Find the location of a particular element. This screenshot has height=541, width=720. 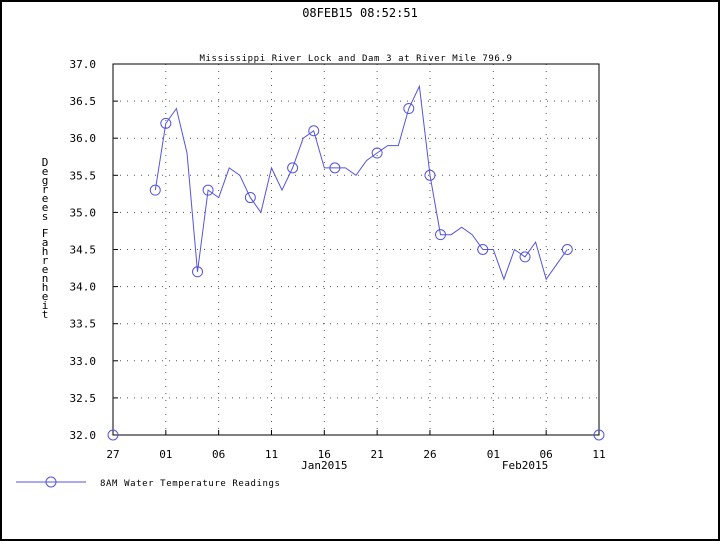

y-tick-label: 35.0 is located at coordinates (83, 212).